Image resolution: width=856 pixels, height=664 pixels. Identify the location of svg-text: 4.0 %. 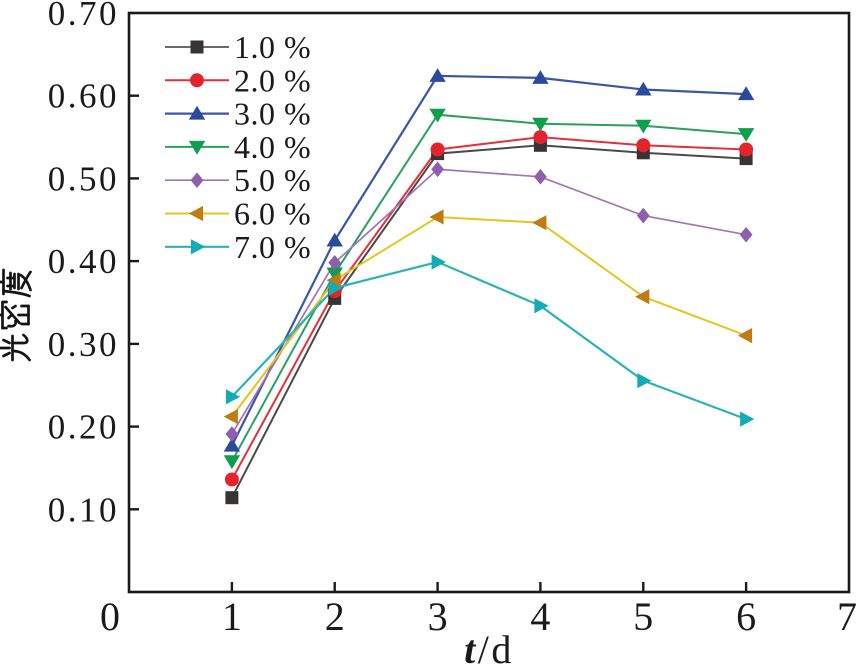
(272, 147).